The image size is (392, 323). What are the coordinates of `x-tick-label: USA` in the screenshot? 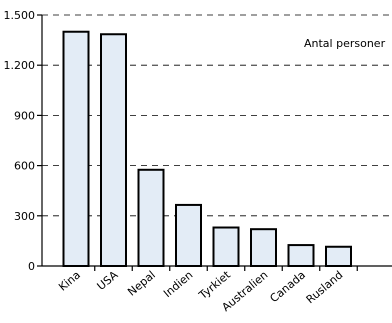 It's located at (108, 280).